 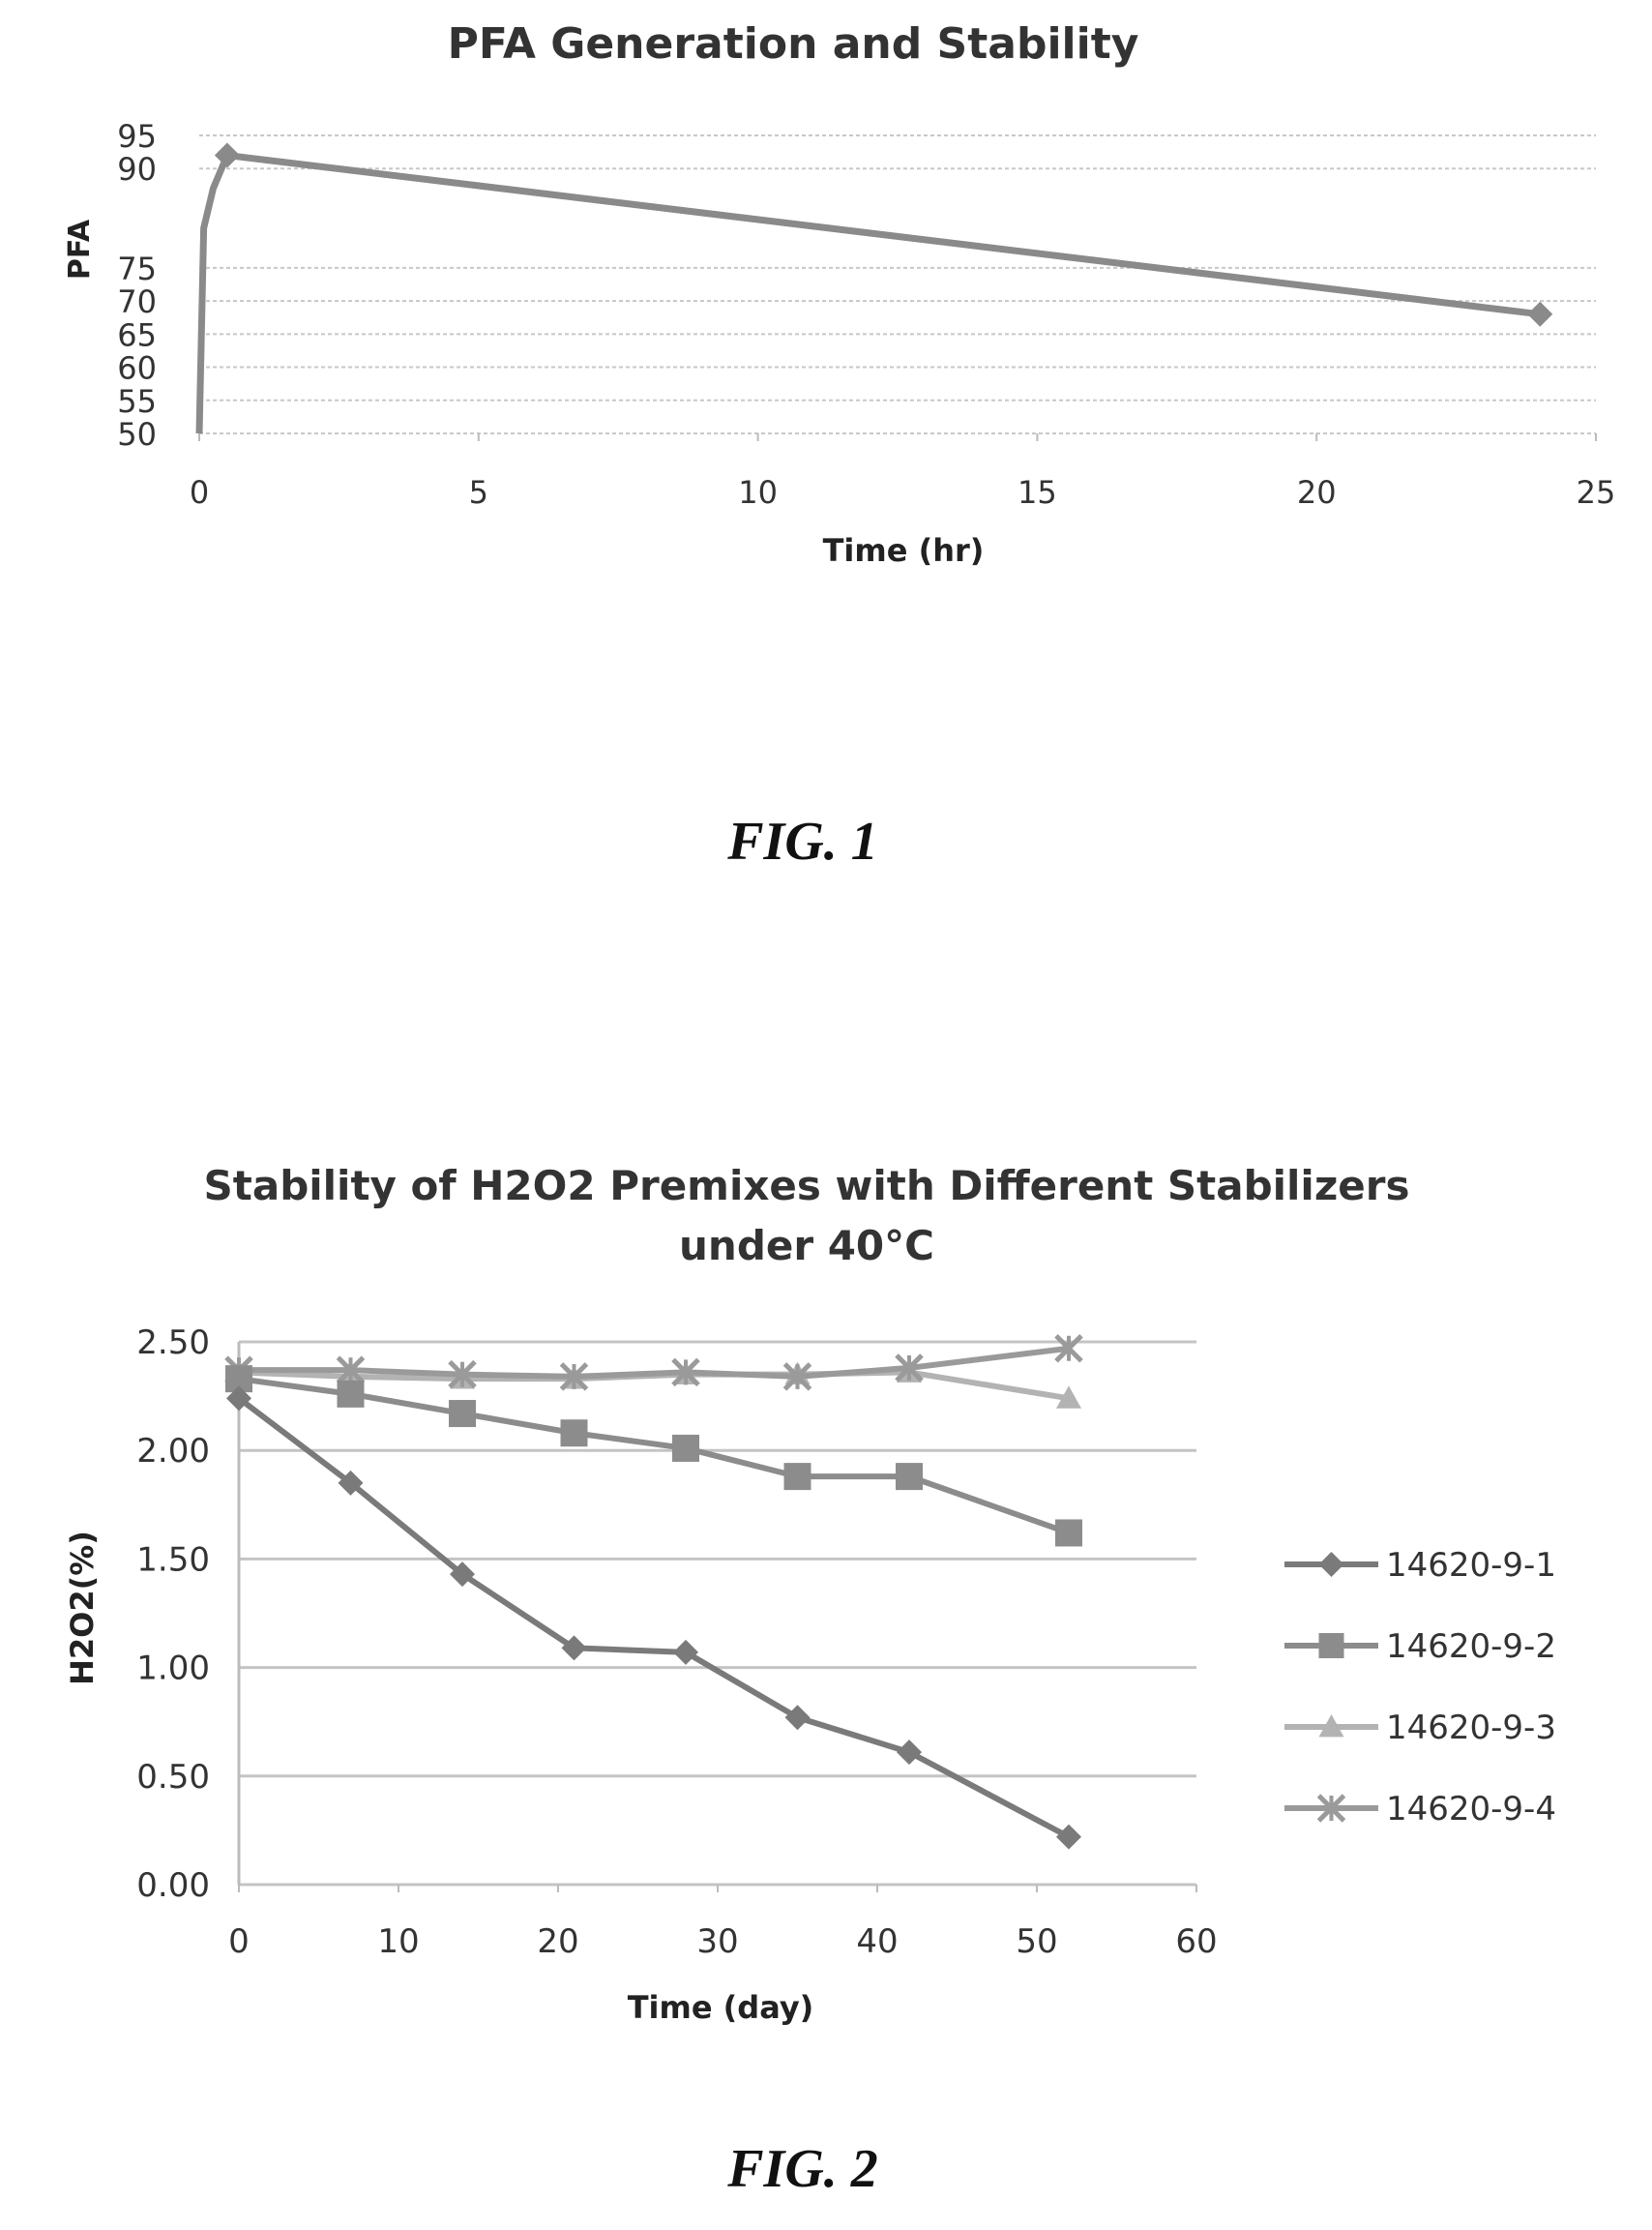 I want to click on chart2-gridlines, so click(x=717, y=1613).